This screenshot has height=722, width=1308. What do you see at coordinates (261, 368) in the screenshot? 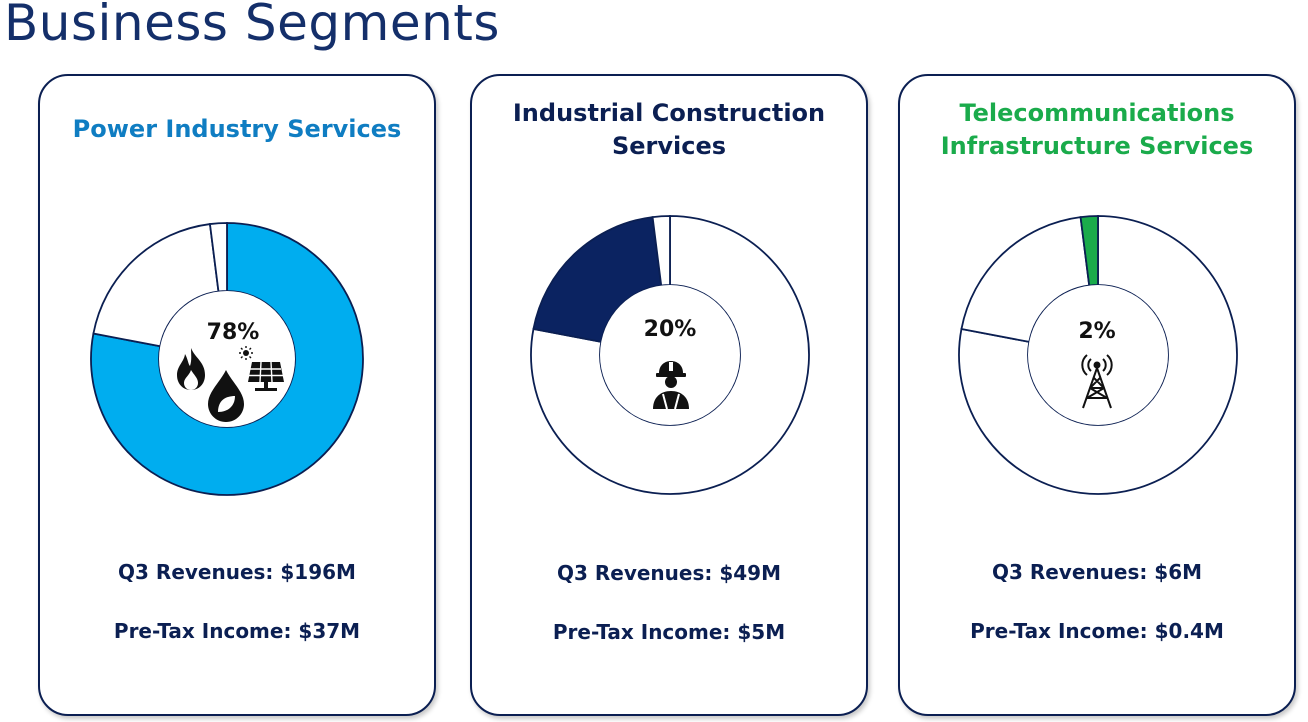
I see `solar-panel-icon` at bounding box center [261, 368].